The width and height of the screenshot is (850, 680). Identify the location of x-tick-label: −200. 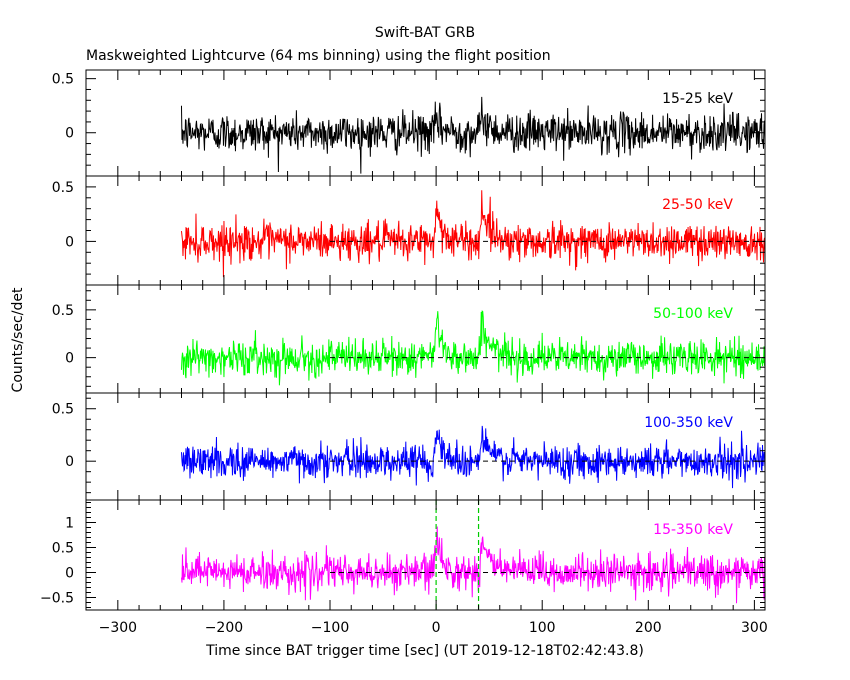
(224, 628).